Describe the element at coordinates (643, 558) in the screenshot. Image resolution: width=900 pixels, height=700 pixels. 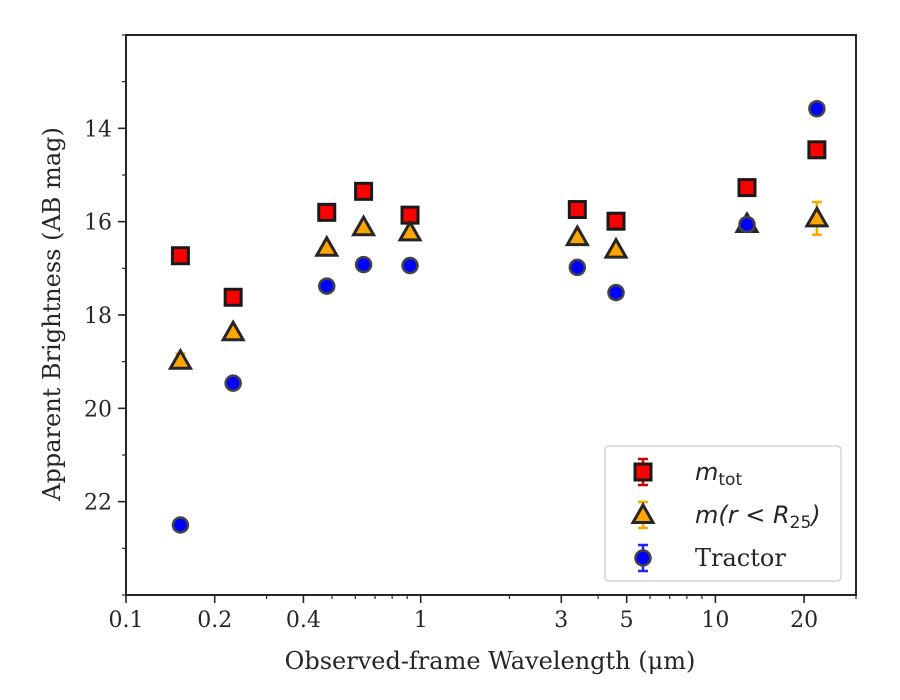
I see `legend-marker-circle` at that location.